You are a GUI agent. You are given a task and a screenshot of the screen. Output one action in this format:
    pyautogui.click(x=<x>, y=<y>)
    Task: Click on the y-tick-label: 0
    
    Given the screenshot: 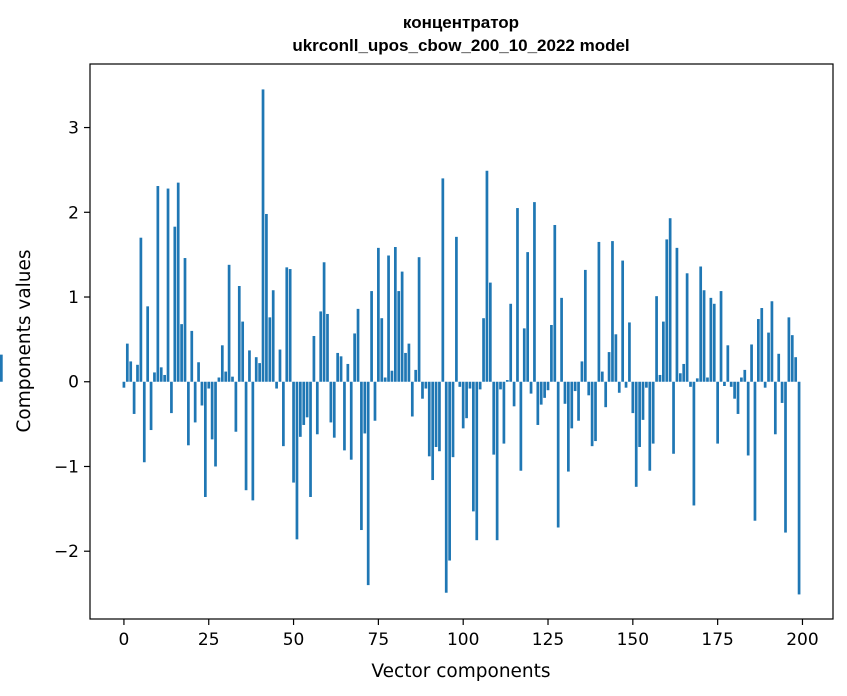 What is the action you would take?
    pyautogui.click(x=73, y=383)
    